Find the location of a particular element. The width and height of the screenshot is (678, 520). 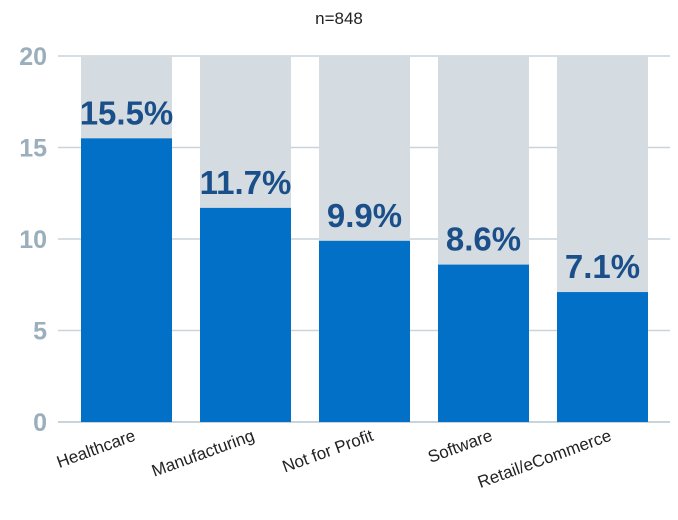

data-label: 9.9% is located at coordinates (364, 215).